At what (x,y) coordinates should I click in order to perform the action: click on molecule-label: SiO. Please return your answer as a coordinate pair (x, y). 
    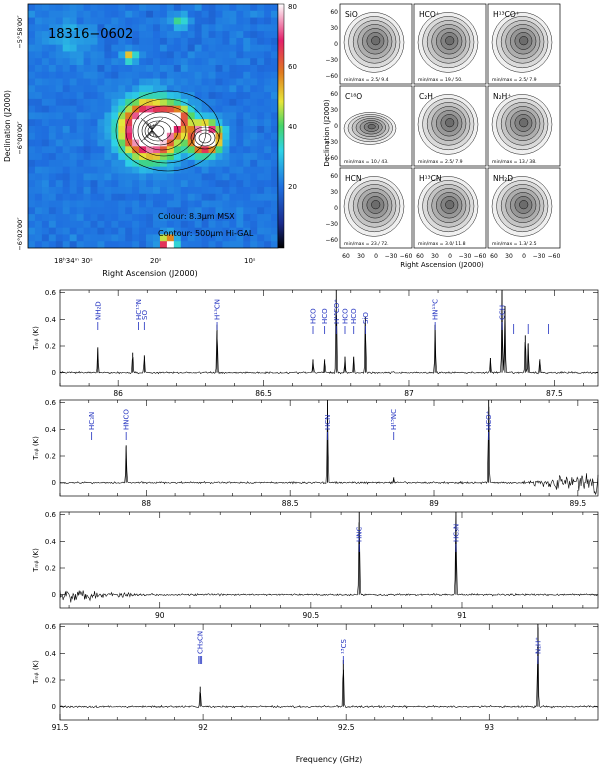
    Looking at the image, I should click on (366, 318).